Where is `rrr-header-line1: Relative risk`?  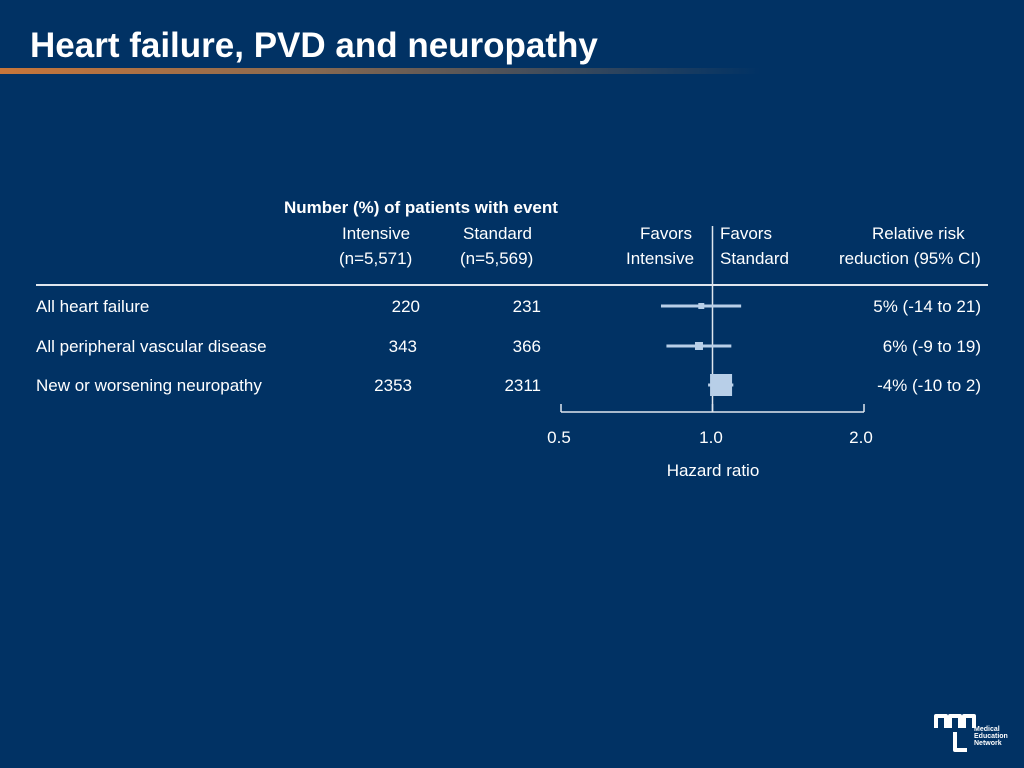 rrr-header-line1: Relative risk is located at coordinates (918, 233).